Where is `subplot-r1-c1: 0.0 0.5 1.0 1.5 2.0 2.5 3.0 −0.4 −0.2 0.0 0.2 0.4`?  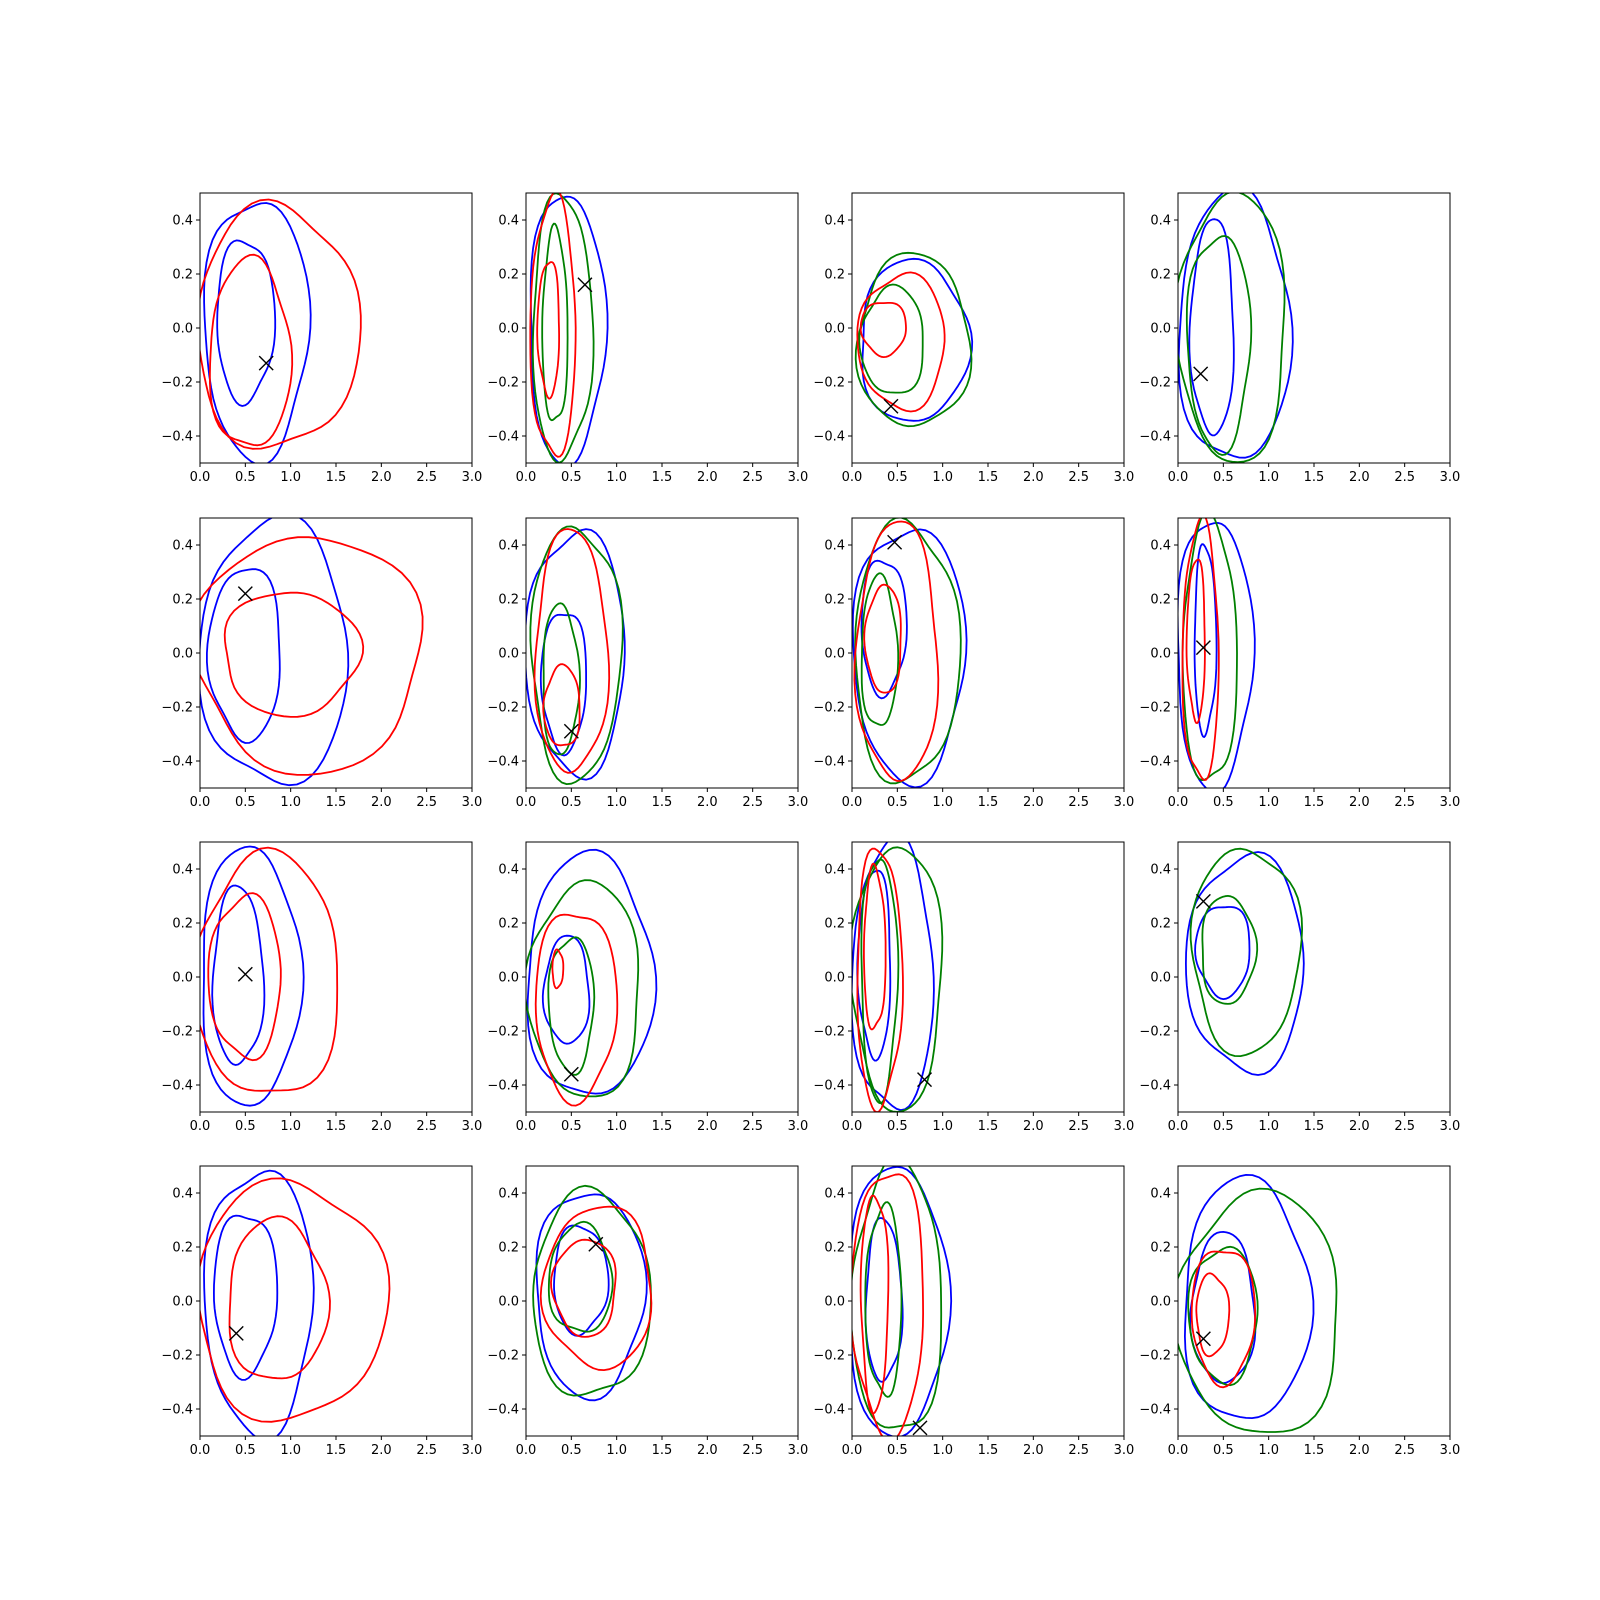 subplot-r1-c1: 0.0 0.5 1.0 1.5 2.0 2.5 3.0 −0.4 −0.2 0.0 0.2 0.4 is located at coordinates (322, 338).